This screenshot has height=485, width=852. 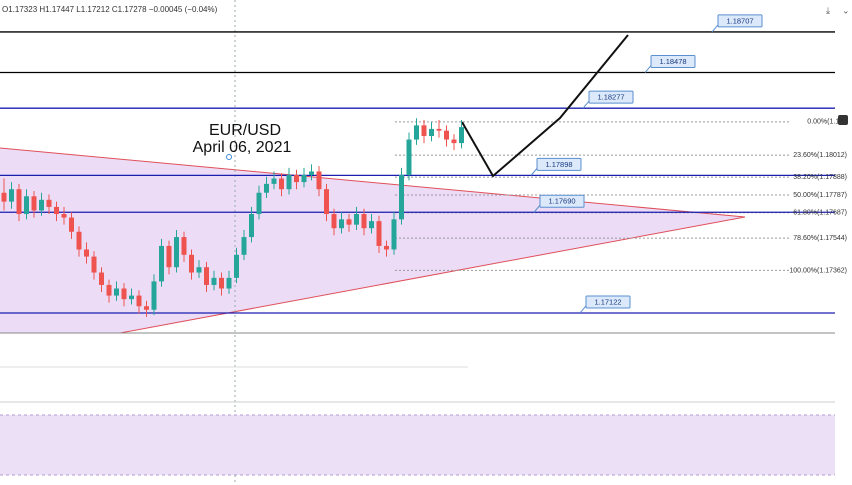 I want to click on settings-icon, so click(x=843, y=120).